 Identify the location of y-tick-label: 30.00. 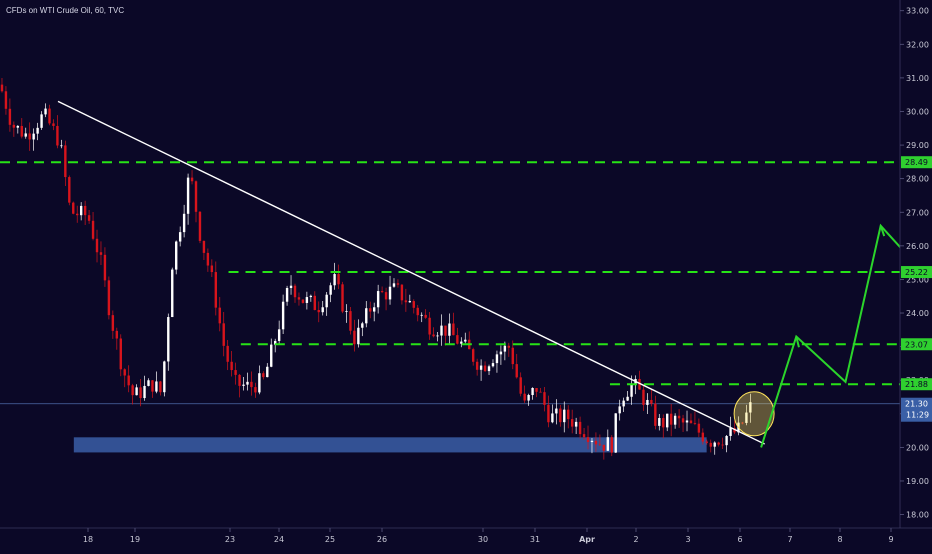
(917, 111).